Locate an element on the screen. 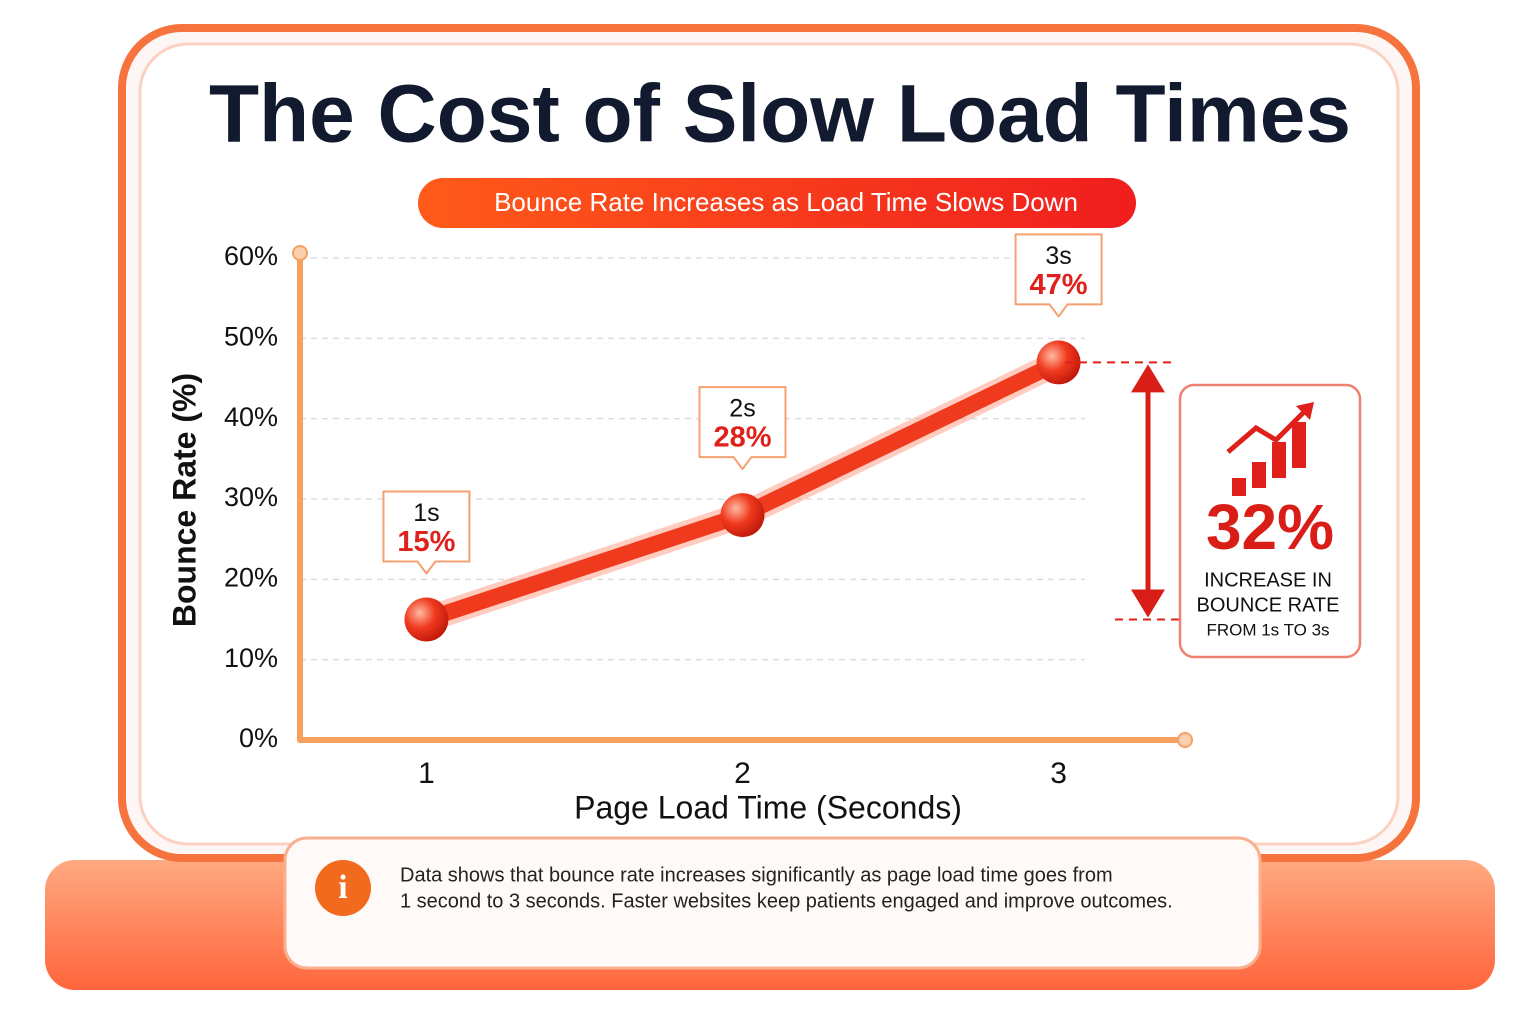 This screenshot has width=1536, height=1029. info-icon-glyph: i is located at coordinates (342, 887).